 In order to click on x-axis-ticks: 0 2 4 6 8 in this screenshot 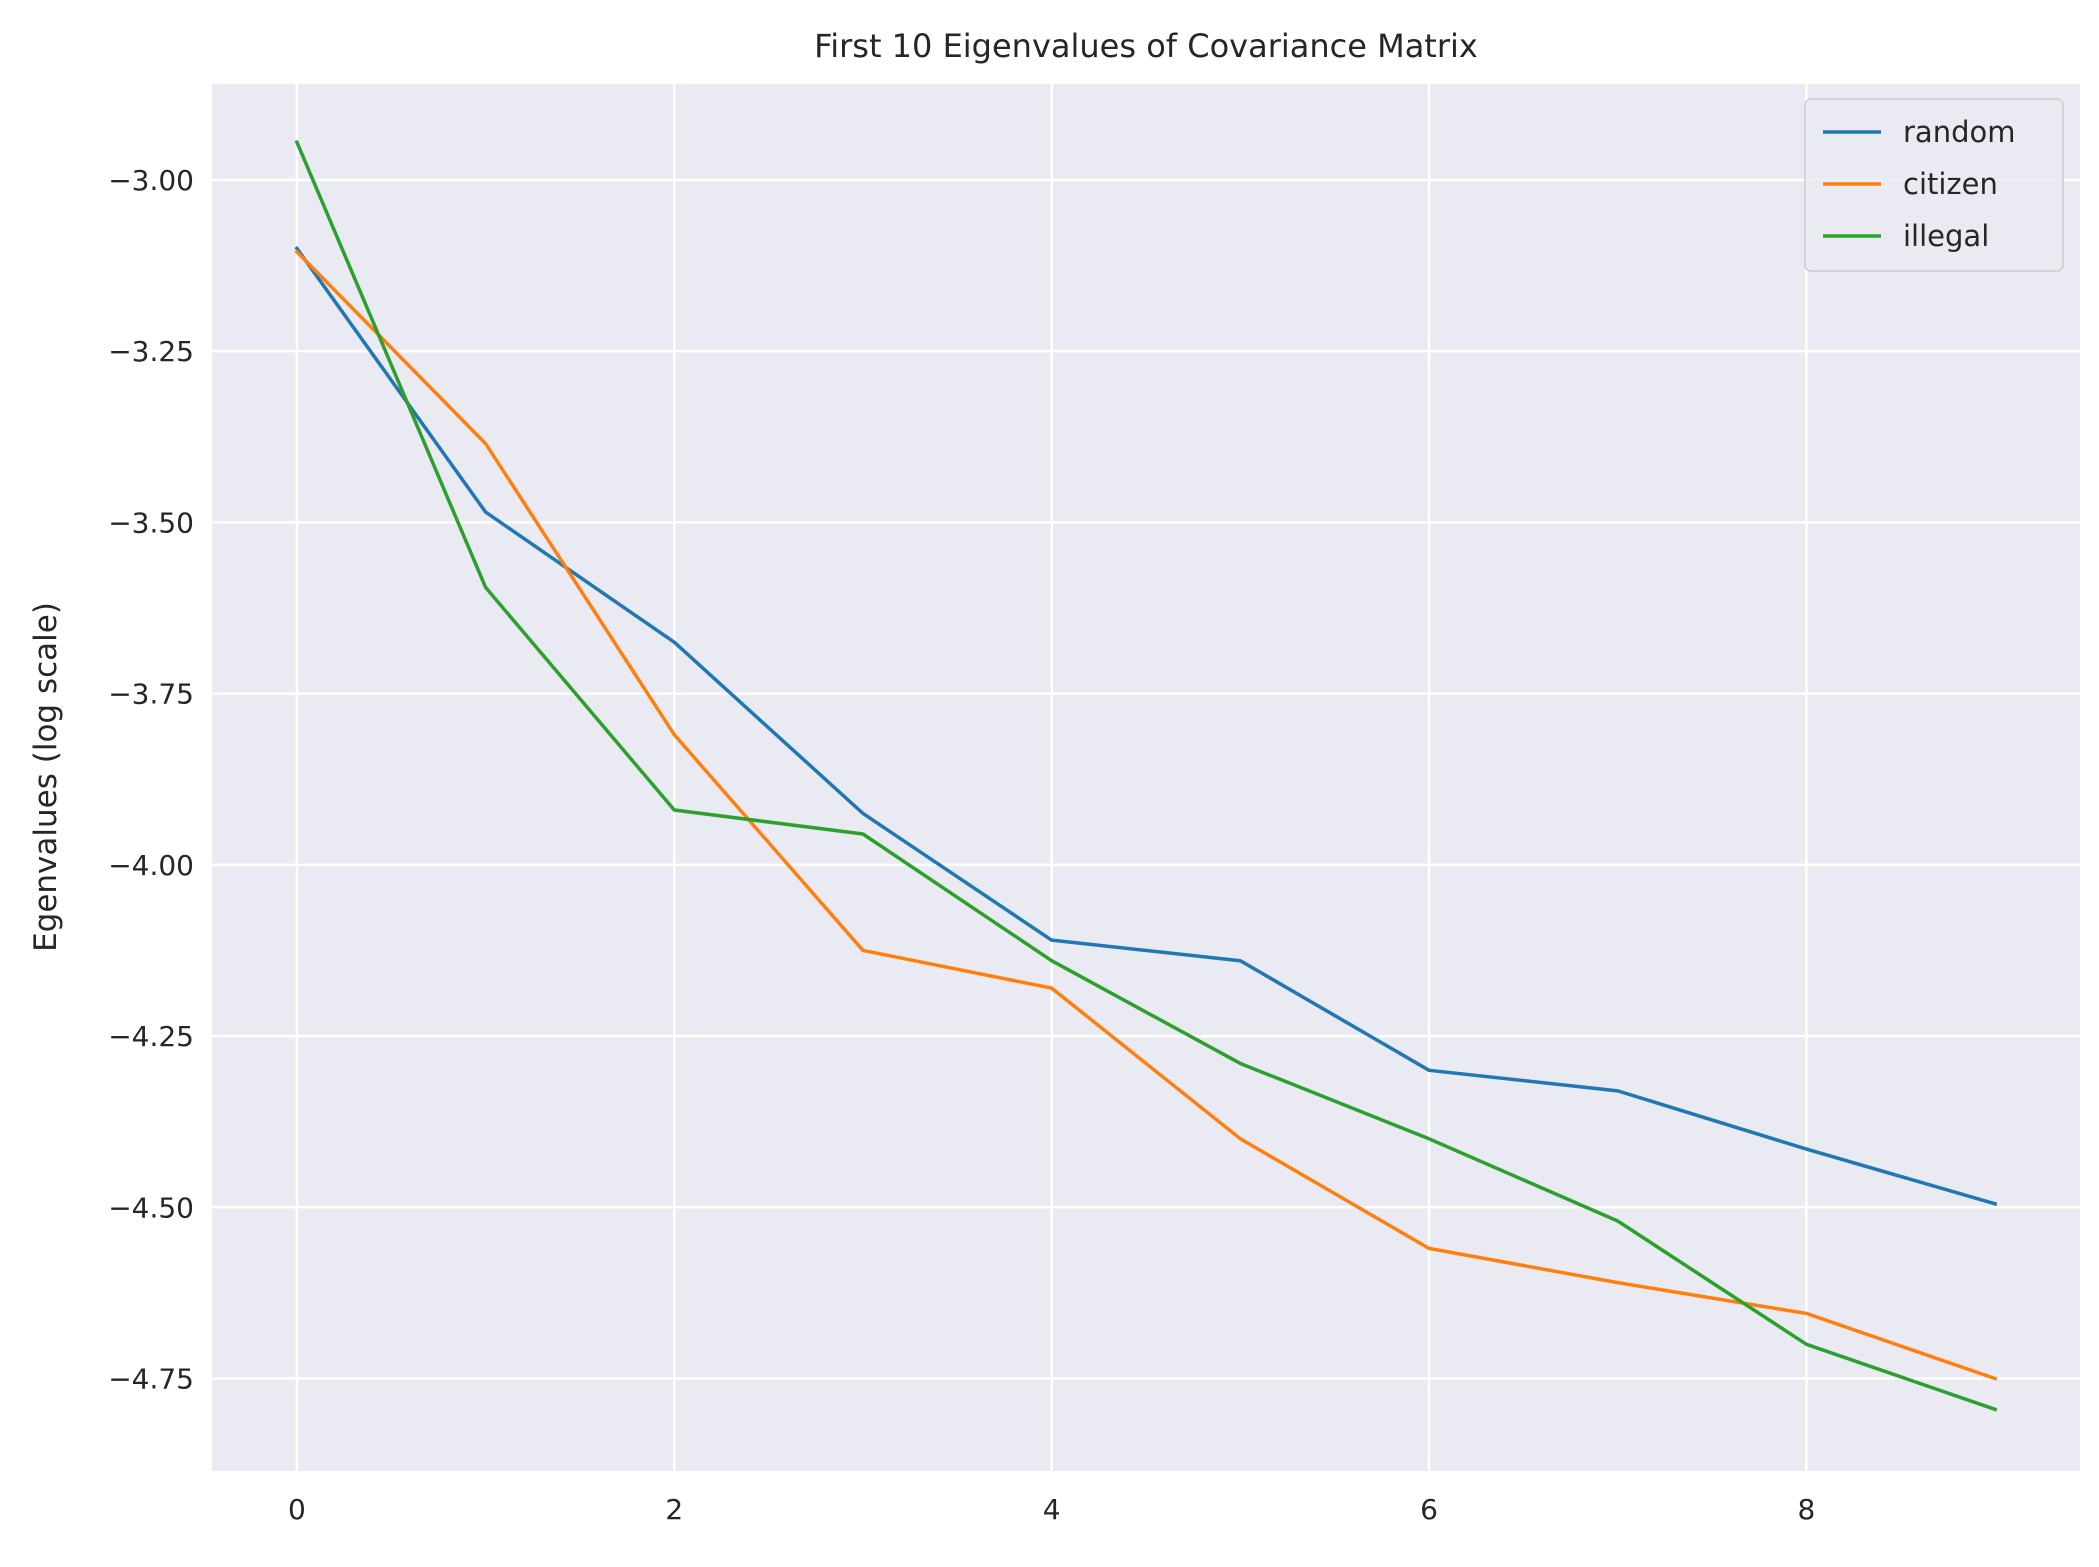, I will do `click(1051, 1509)`.